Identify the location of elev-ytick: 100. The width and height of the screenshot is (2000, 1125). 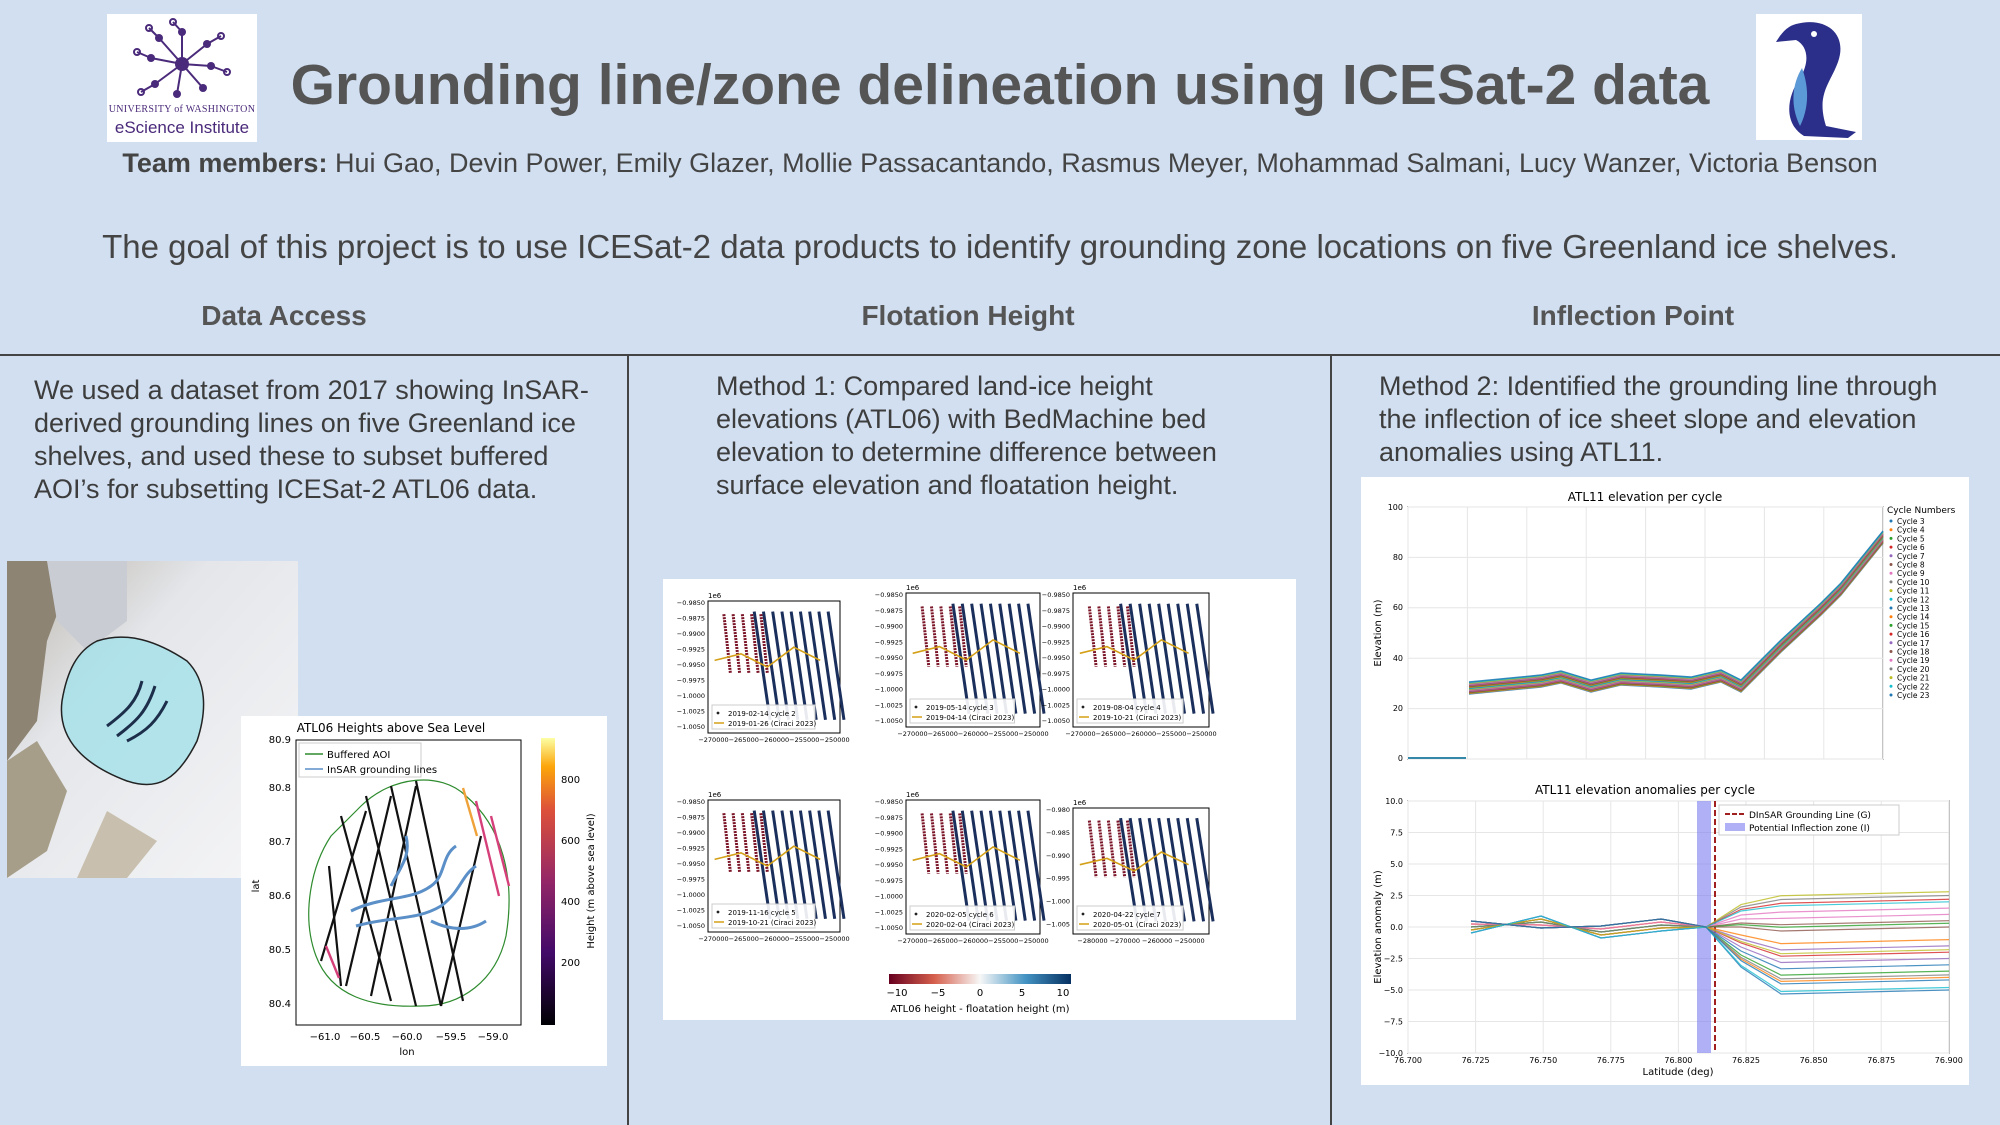
(1395, 507).